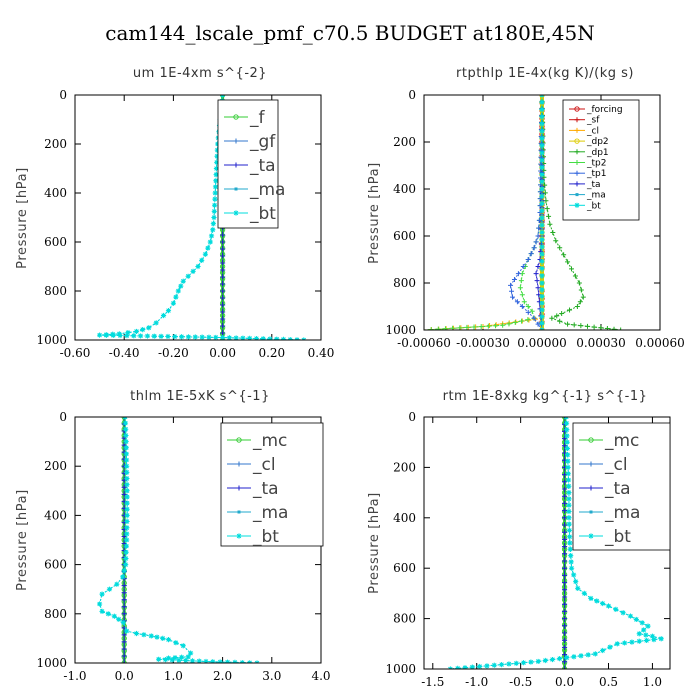 This screenshot has height=700, width=700. Describe the element at coordinates (262, 166) in the screenshot. I see `legend-label: _ta` at that location.